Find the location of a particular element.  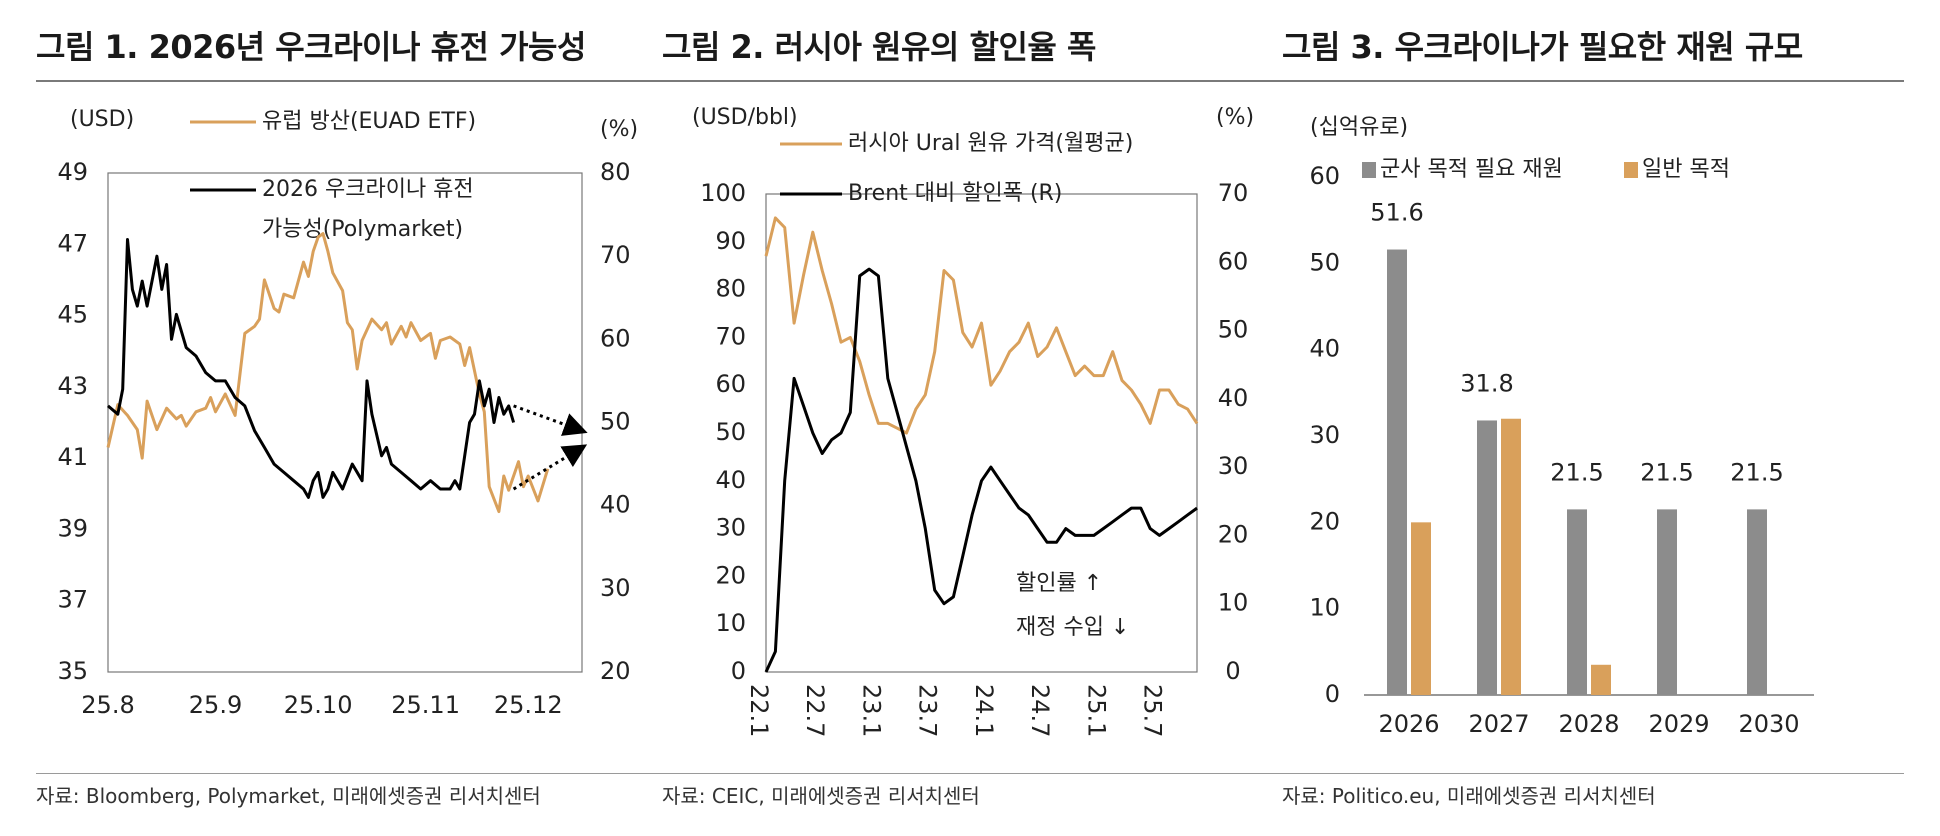

fig2-left-tick-label: 10 is located at coordinates (730, 623).